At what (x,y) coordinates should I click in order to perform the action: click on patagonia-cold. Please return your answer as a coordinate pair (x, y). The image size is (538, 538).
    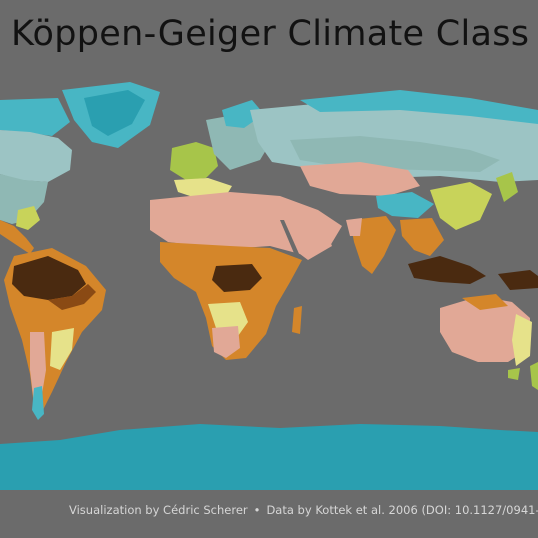
    Looking at the image, I should click on (38, 403).